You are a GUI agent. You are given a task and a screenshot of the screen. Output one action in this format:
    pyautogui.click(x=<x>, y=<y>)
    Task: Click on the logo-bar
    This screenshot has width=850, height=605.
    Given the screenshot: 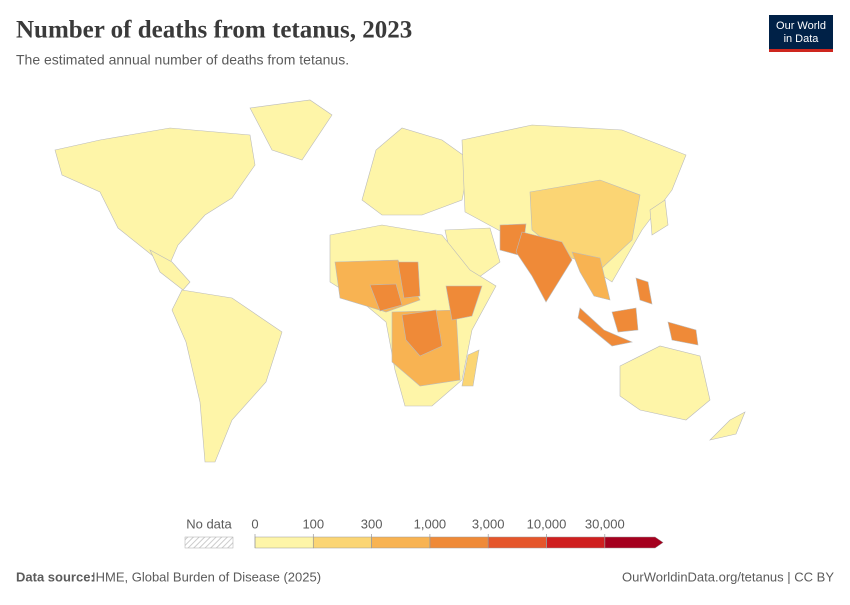 What is the action you would take?
    pyautogui.click(x=801, y=50)
    